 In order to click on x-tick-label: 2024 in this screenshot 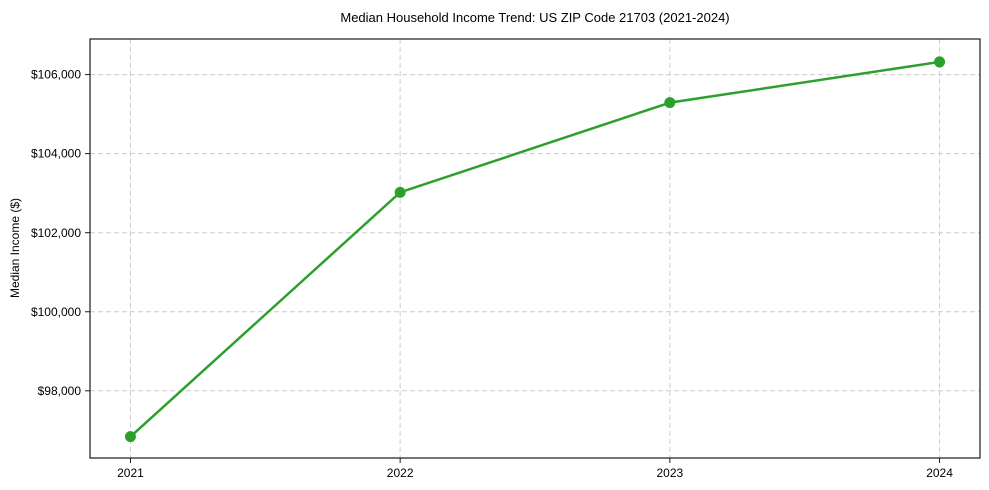, I will do `click(939, 473)`.